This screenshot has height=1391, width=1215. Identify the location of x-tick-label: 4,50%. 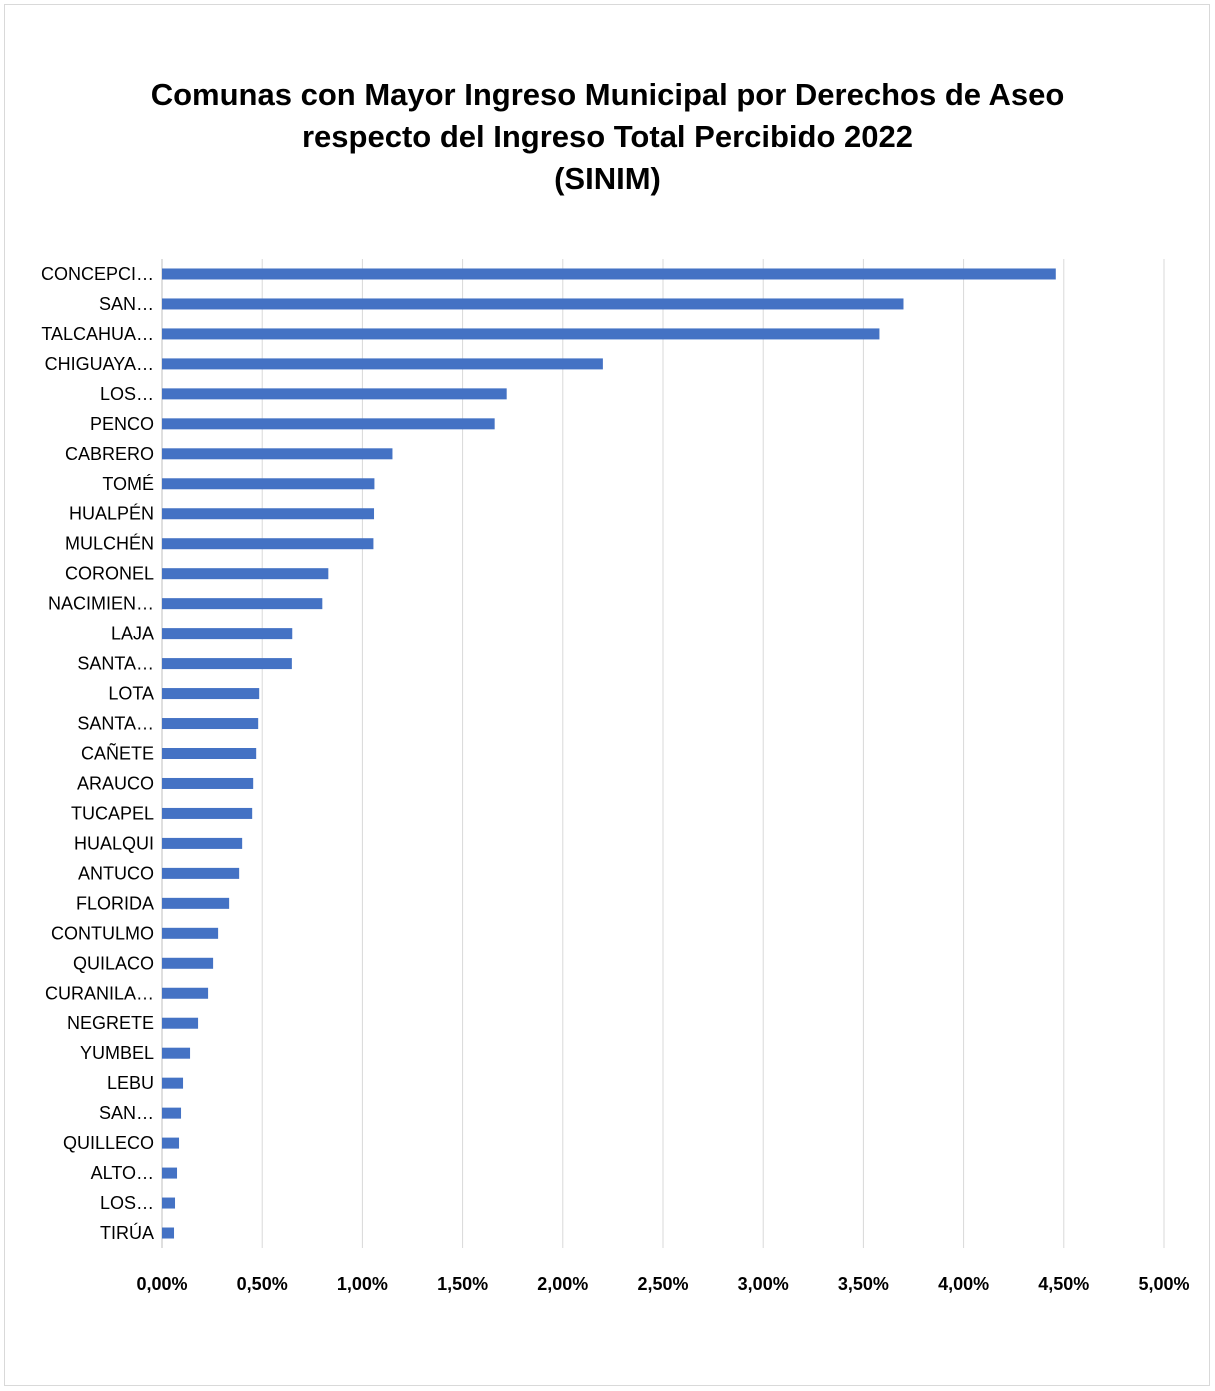
(1063, 1284).